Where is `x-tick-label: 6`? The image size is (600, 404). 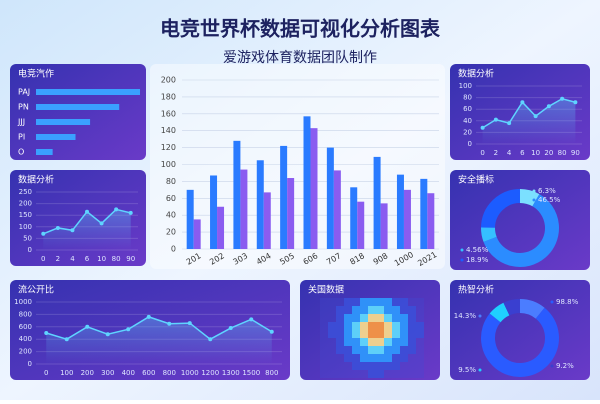
x-tick-label: 6 is located at coordinates (87, 259).